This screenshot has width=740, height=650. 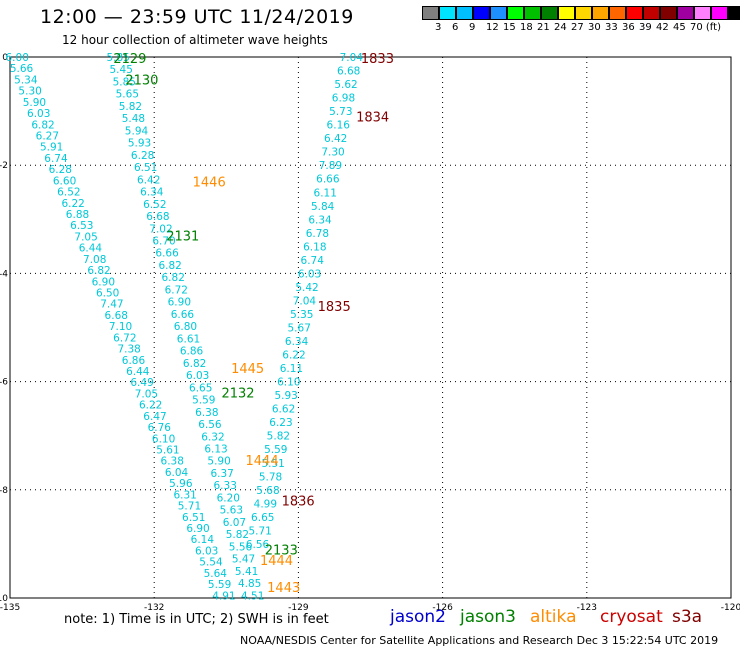 What do you see at coordinates (314, 247) in the screenshot?
I see `swh-value: 6.18` at bounding box center [314, 247].